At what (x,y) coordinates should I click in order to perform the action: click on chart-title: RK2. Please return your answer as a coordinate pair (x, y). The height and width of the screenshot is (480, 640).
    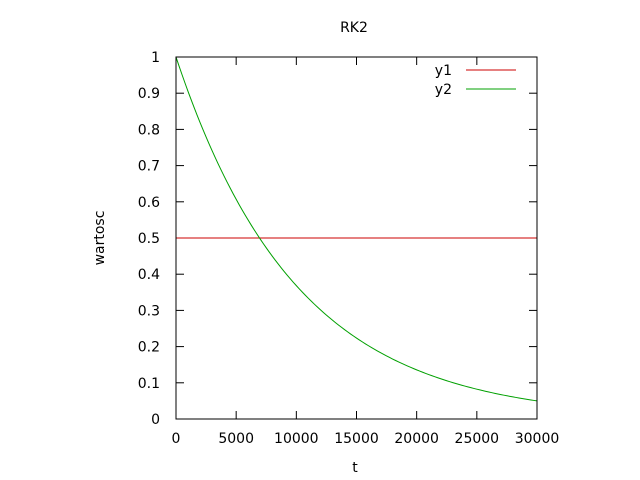
    Looking at the image, I should click on (354, 28).